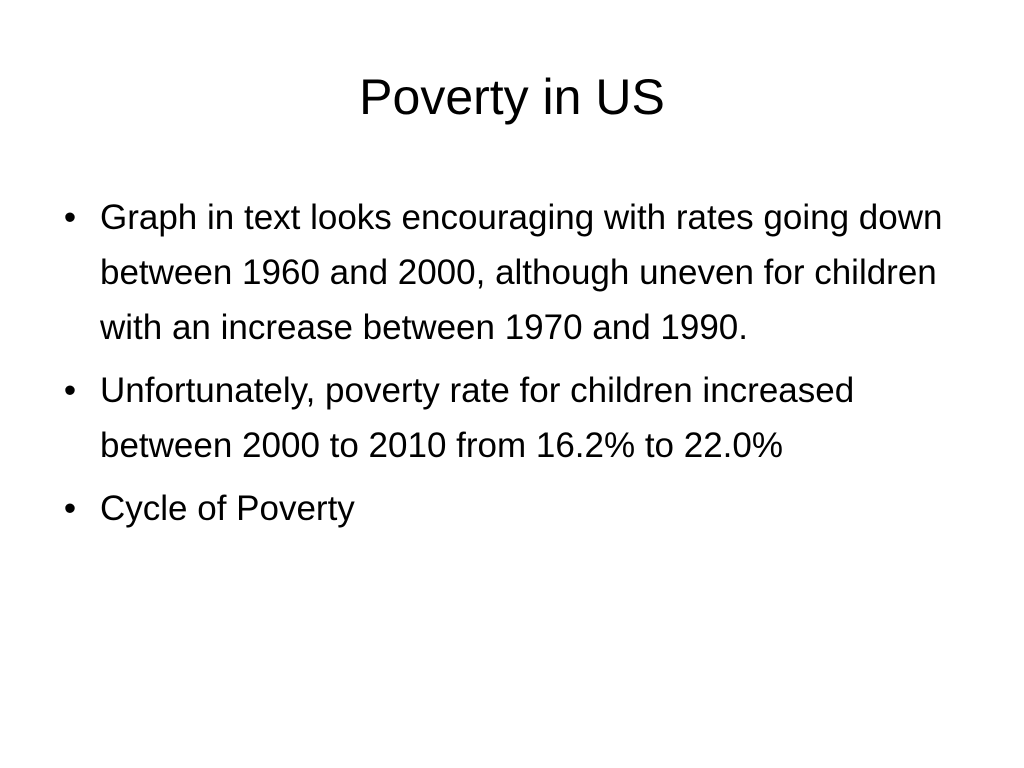  What do you see at coordinates (516, 508) in the screenshot?
I see `bullet-item: • Cycle of Poverty` at bounding box center [516, 508].